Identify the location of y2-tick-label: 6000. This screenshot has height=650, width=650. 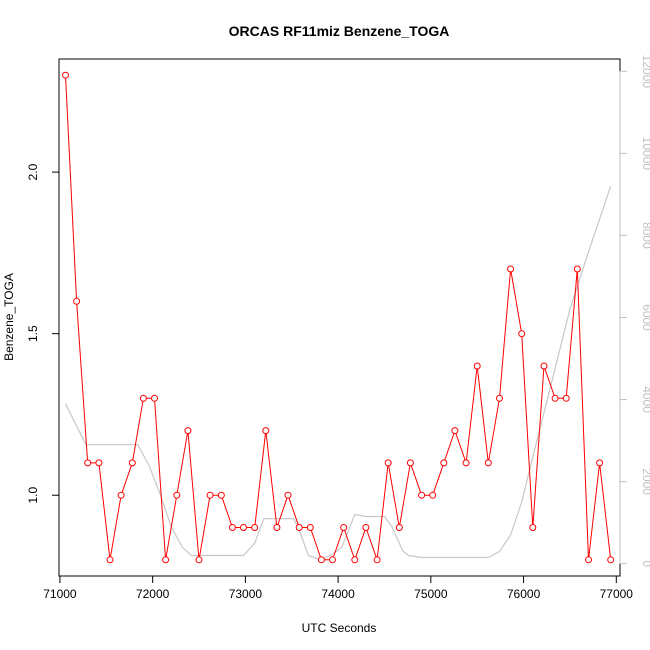
(645, 317).